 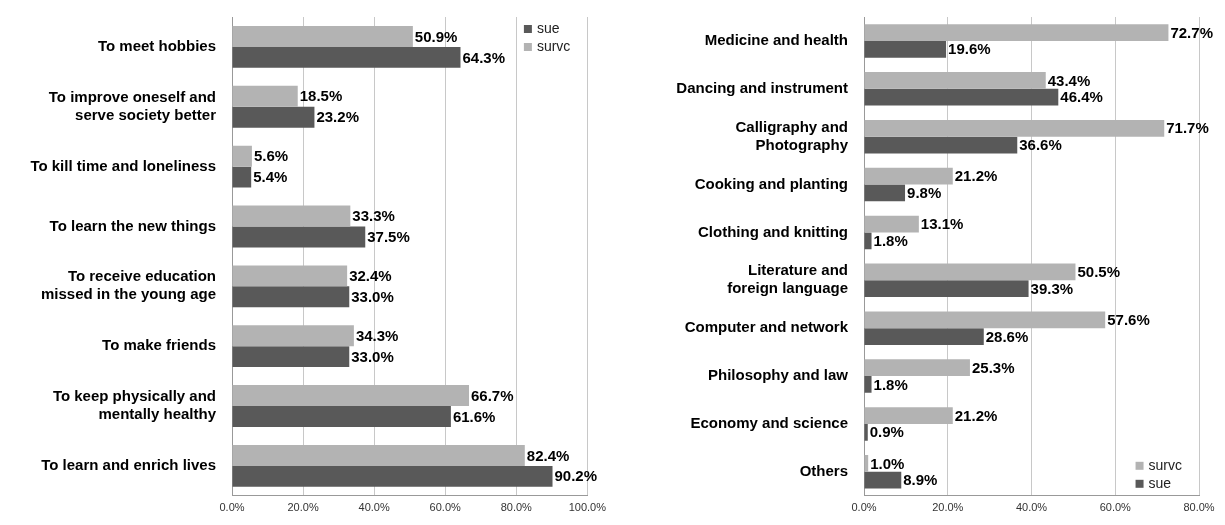 I want to click on data-label: 66.7%, so click(x=492, y=395).